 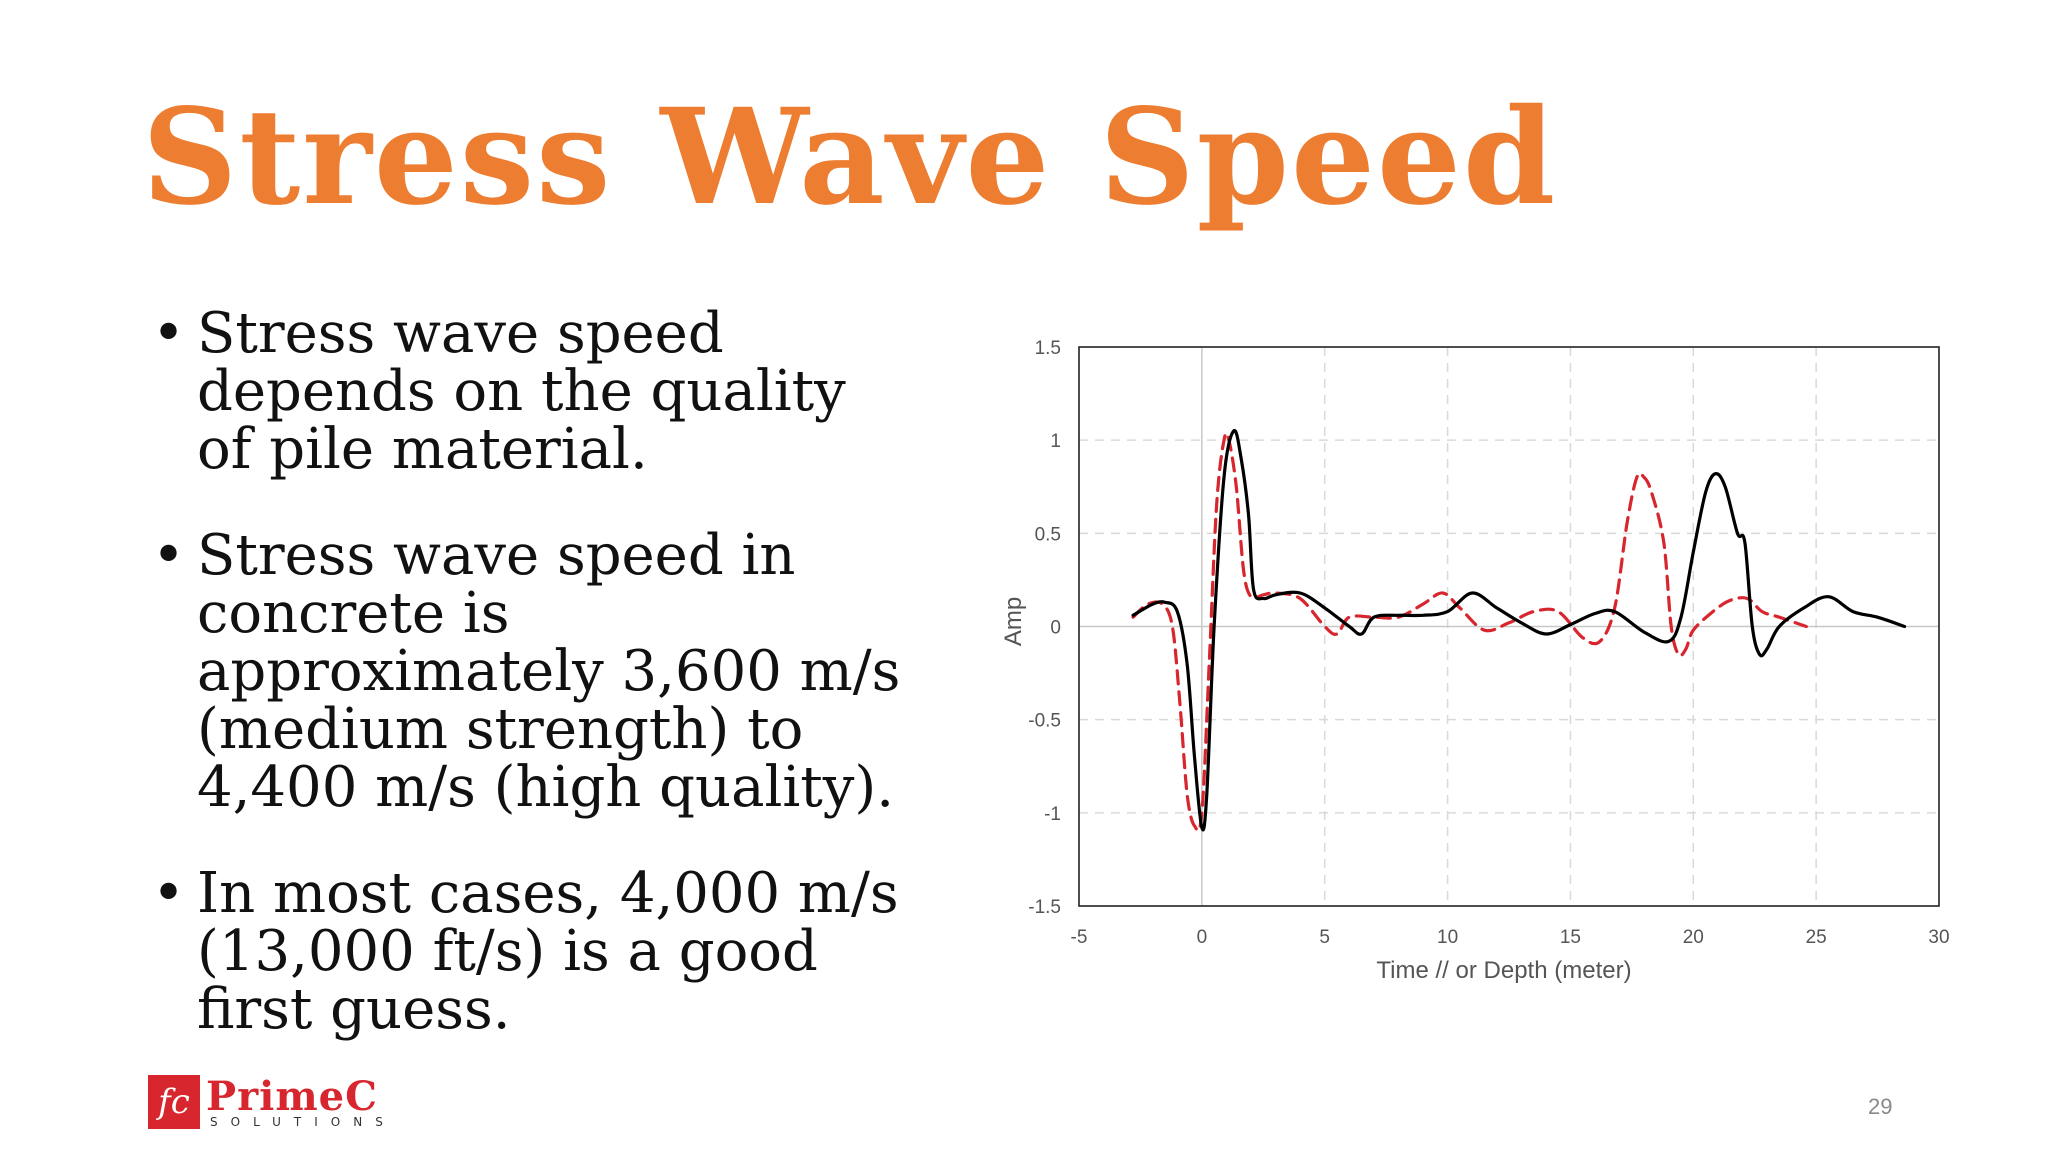 What do you see at coordinates (1816, 937) in the screenshot?
I see `x-tick-label: 25` at bounding box center [1816, 937].